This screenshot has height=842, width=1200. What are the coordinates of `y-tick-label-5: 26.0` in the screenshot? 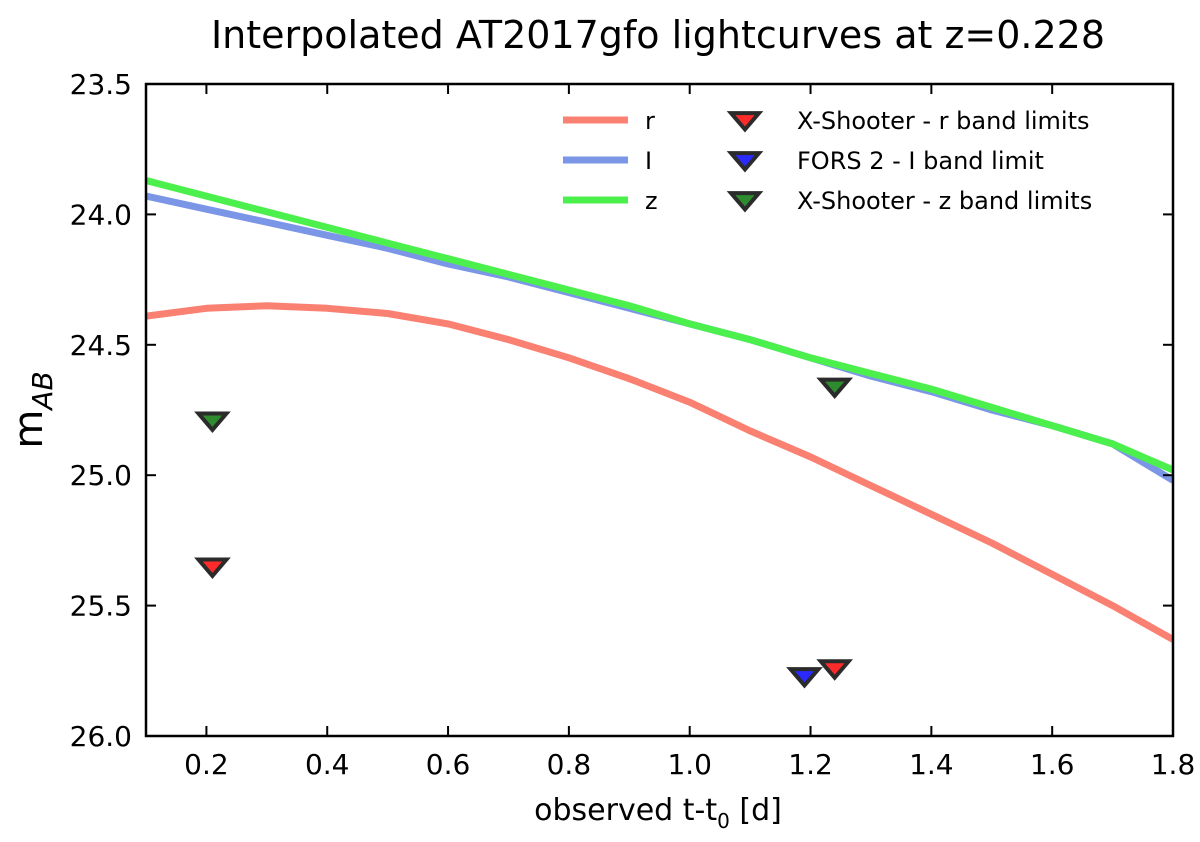 It's located at (101, 736).